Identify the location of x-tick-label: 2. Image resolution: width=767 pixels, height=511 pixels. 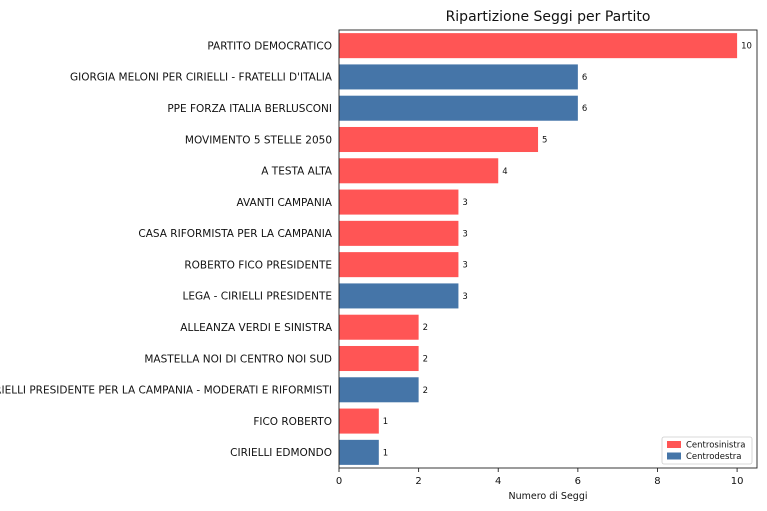
(418, 481).